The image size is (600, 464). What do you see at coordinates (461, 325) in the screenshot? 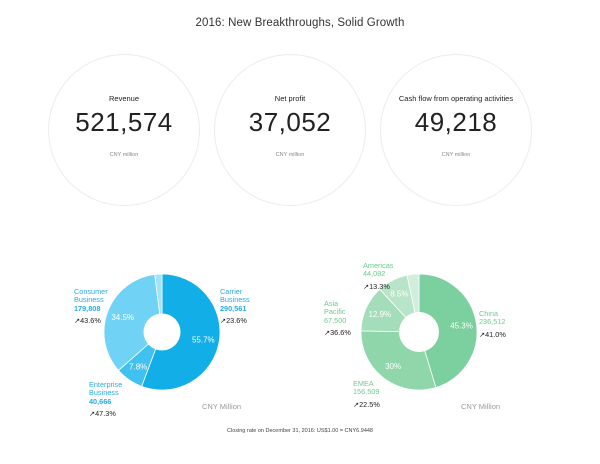
I see `slice-percent-label: 45.3%` at bounding box center [461, 325].